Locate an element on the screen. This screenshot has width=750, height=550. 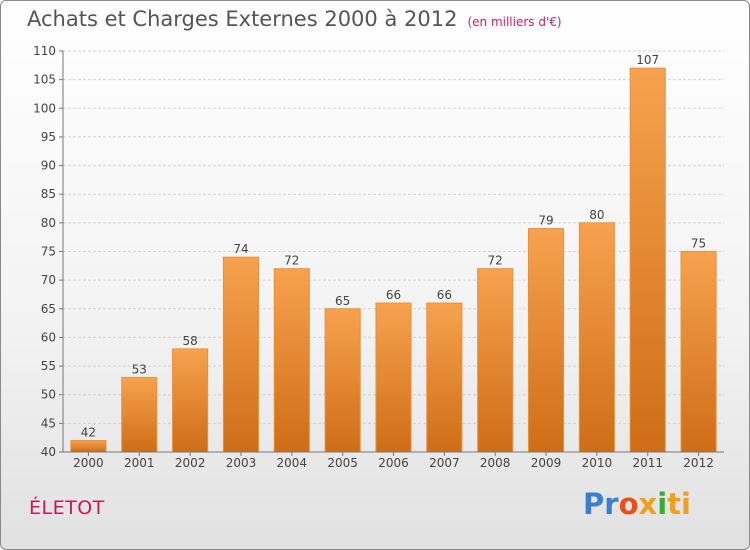
logo-part-ti: ti is located at coordinates (679, 504).